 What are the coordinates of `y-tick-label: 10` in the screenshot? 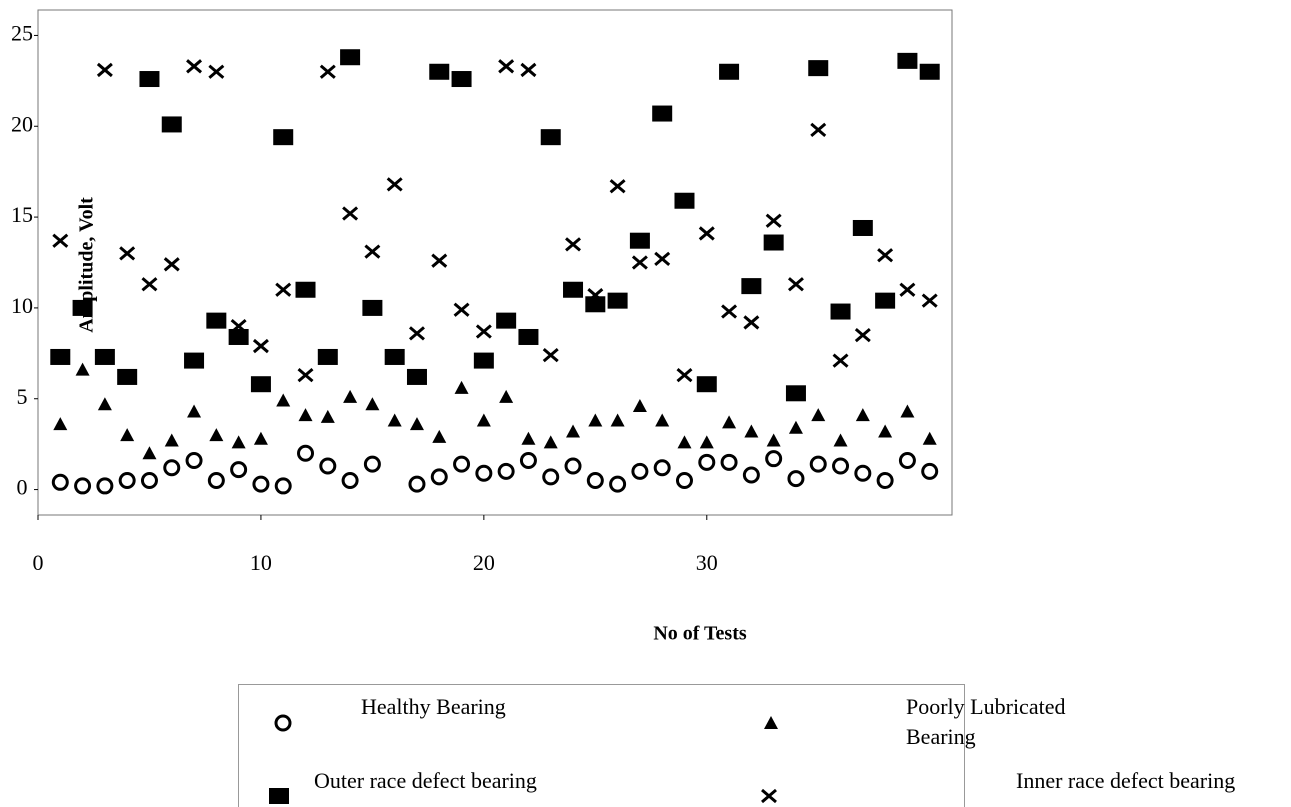 It's located at (22, 305).